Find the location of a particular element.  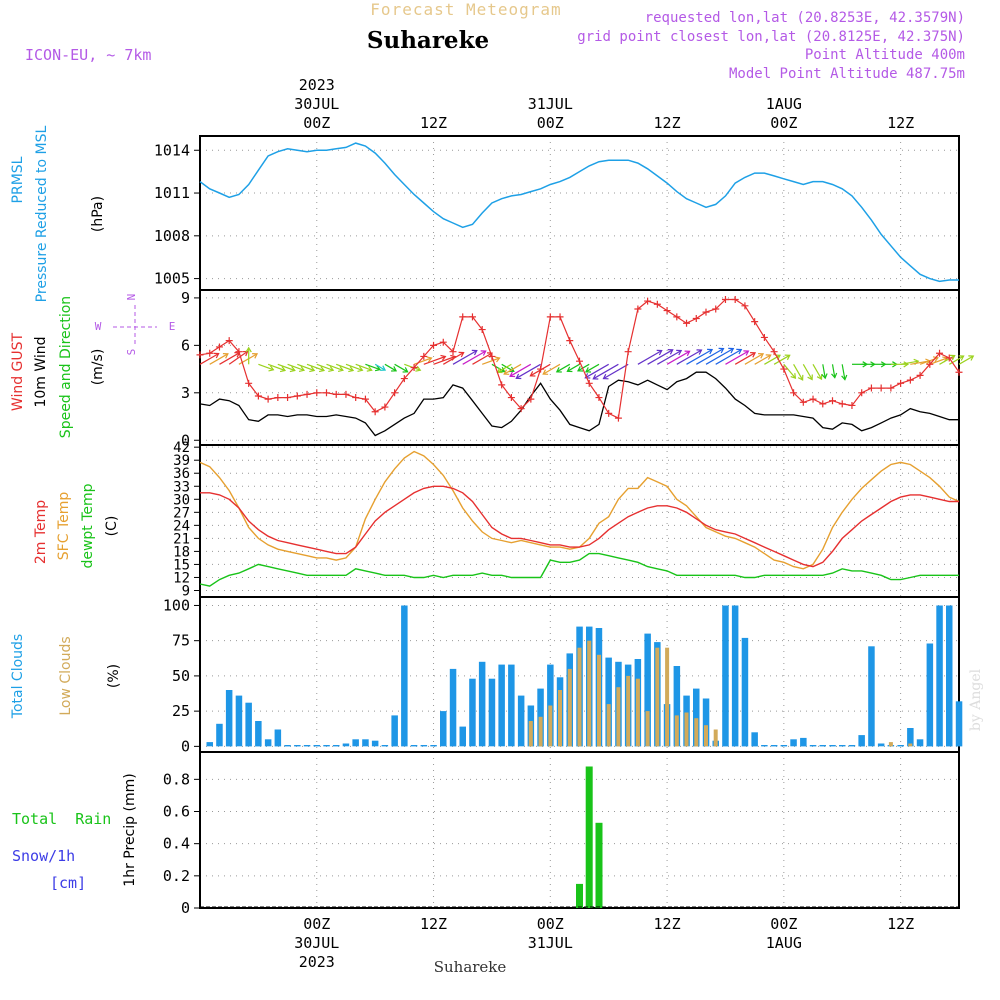

y-tick-label: 42 is located at coordinates (181, 448).